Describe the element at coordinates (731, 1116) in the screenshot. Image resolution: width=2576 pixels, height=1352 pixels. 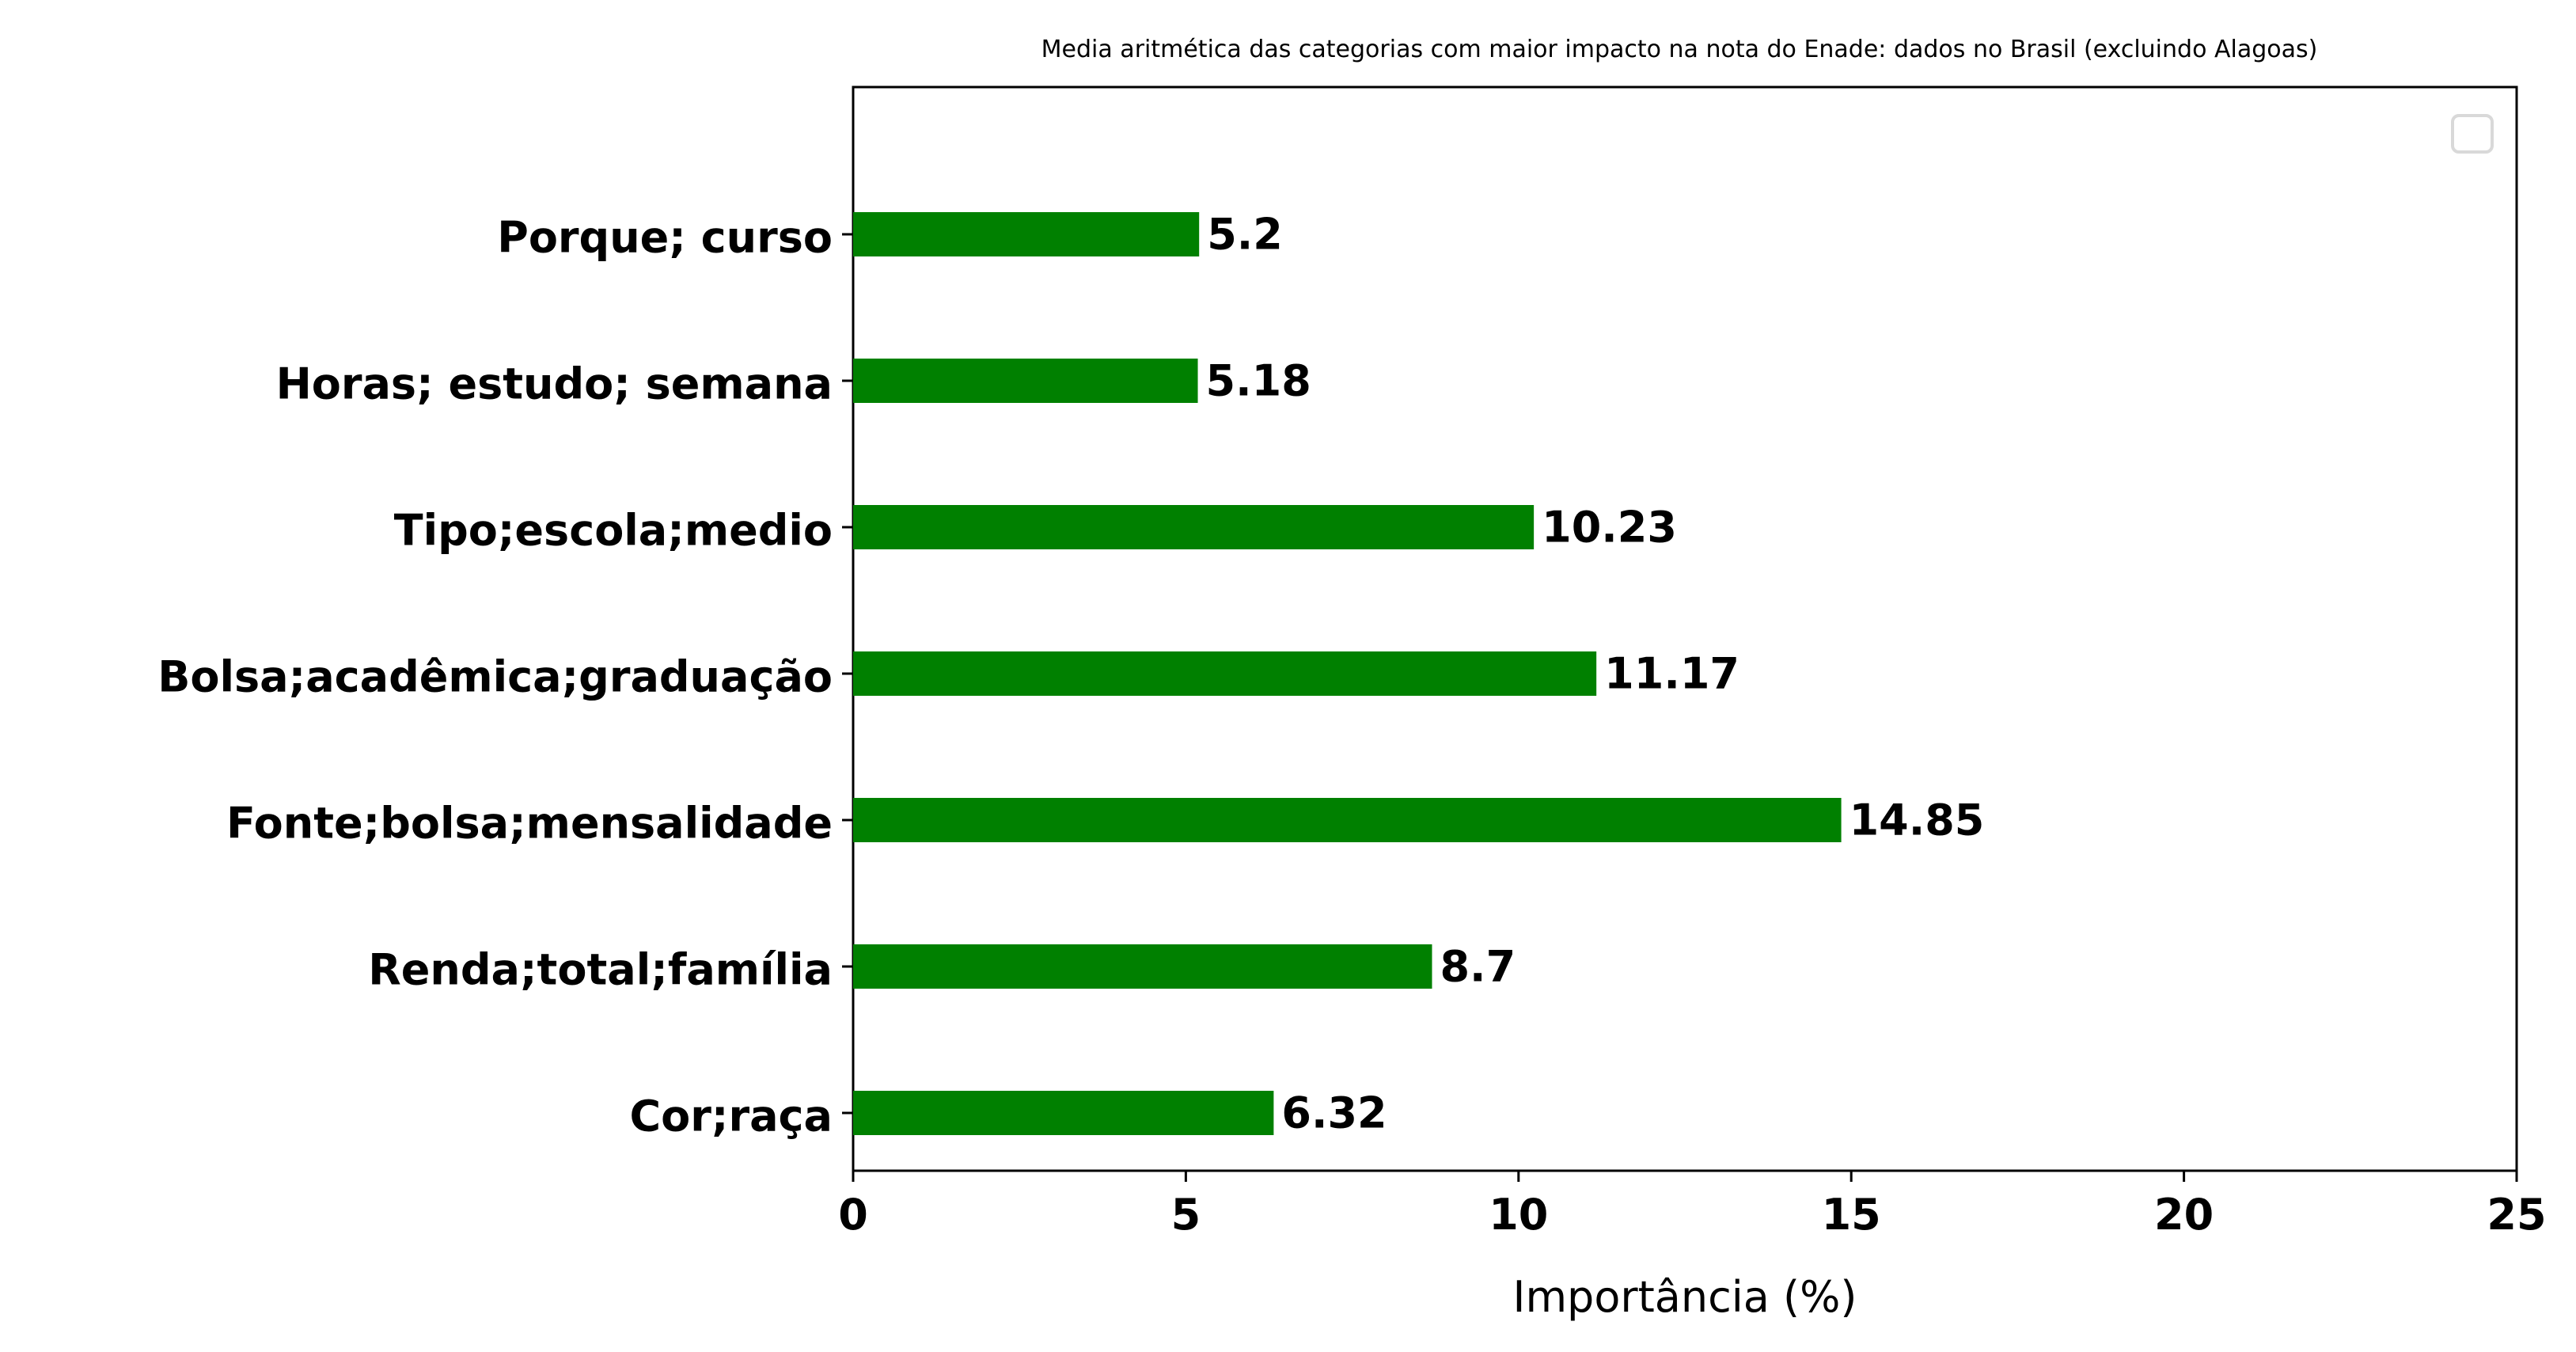
I see `y-tick-label-6: Cor;raça` at that location.